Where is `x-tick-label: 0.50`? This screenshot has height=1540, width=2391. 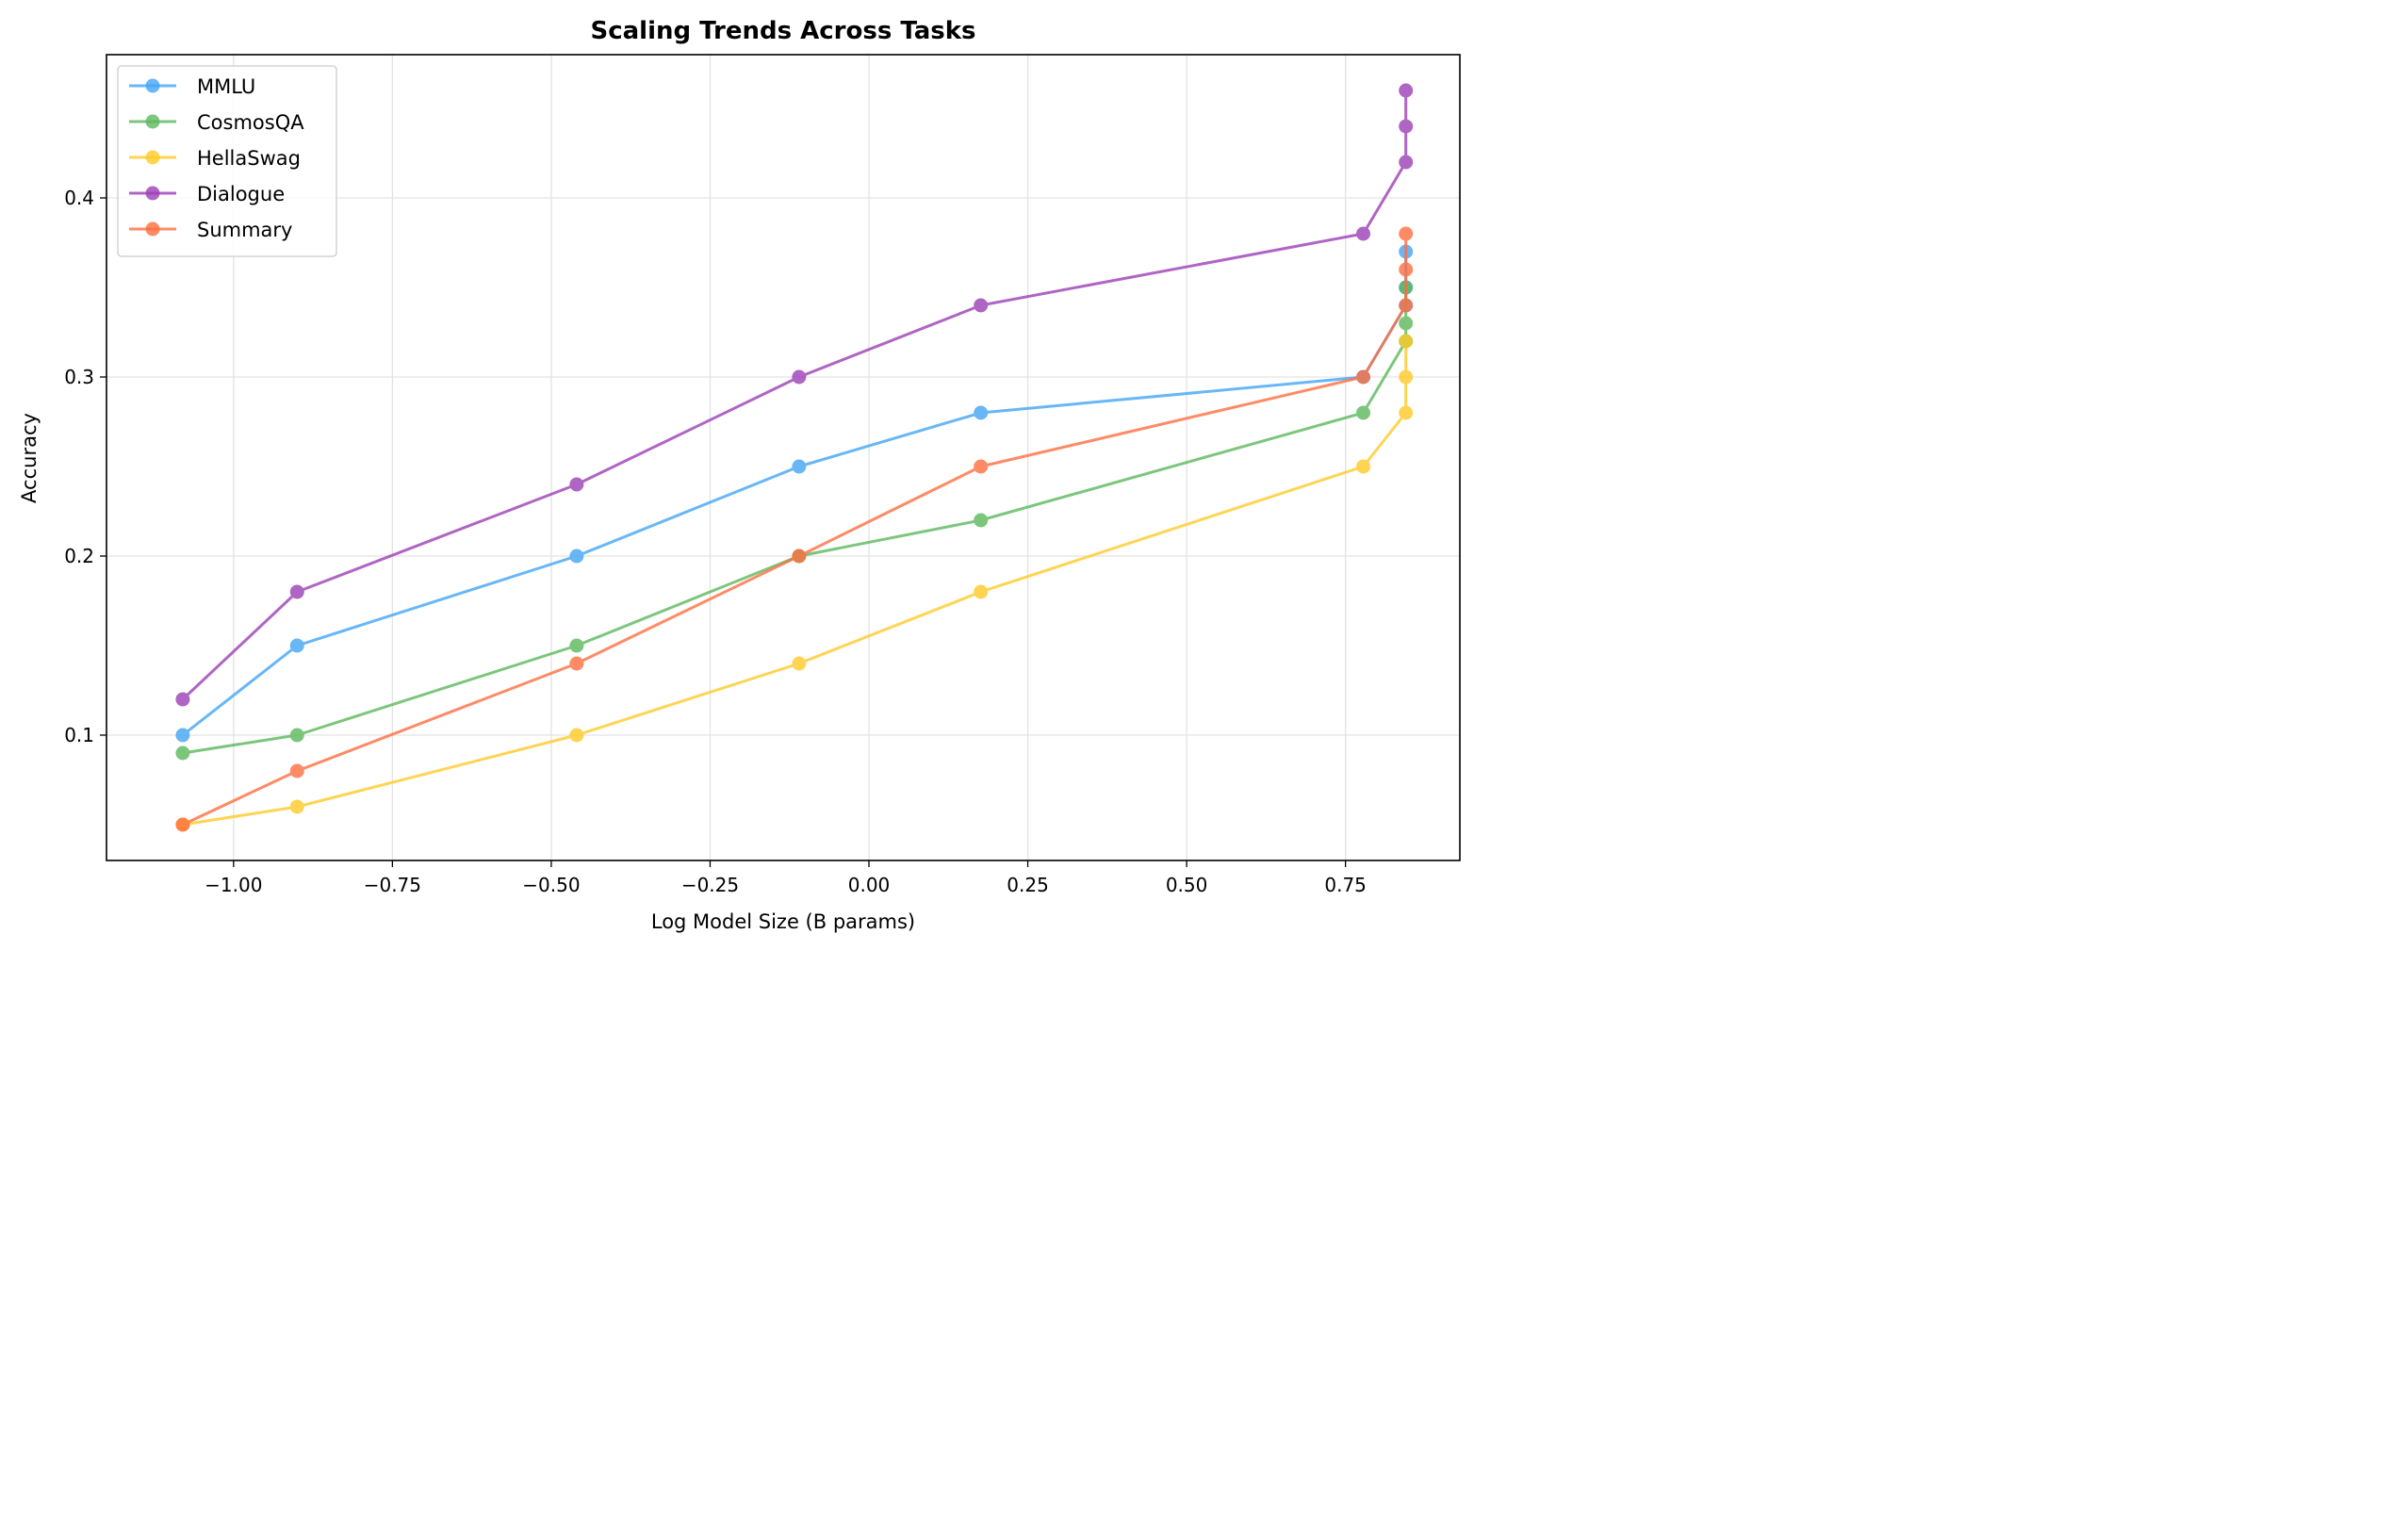 x-tick-label: 0.50 is located at coordinates (1187, 885).